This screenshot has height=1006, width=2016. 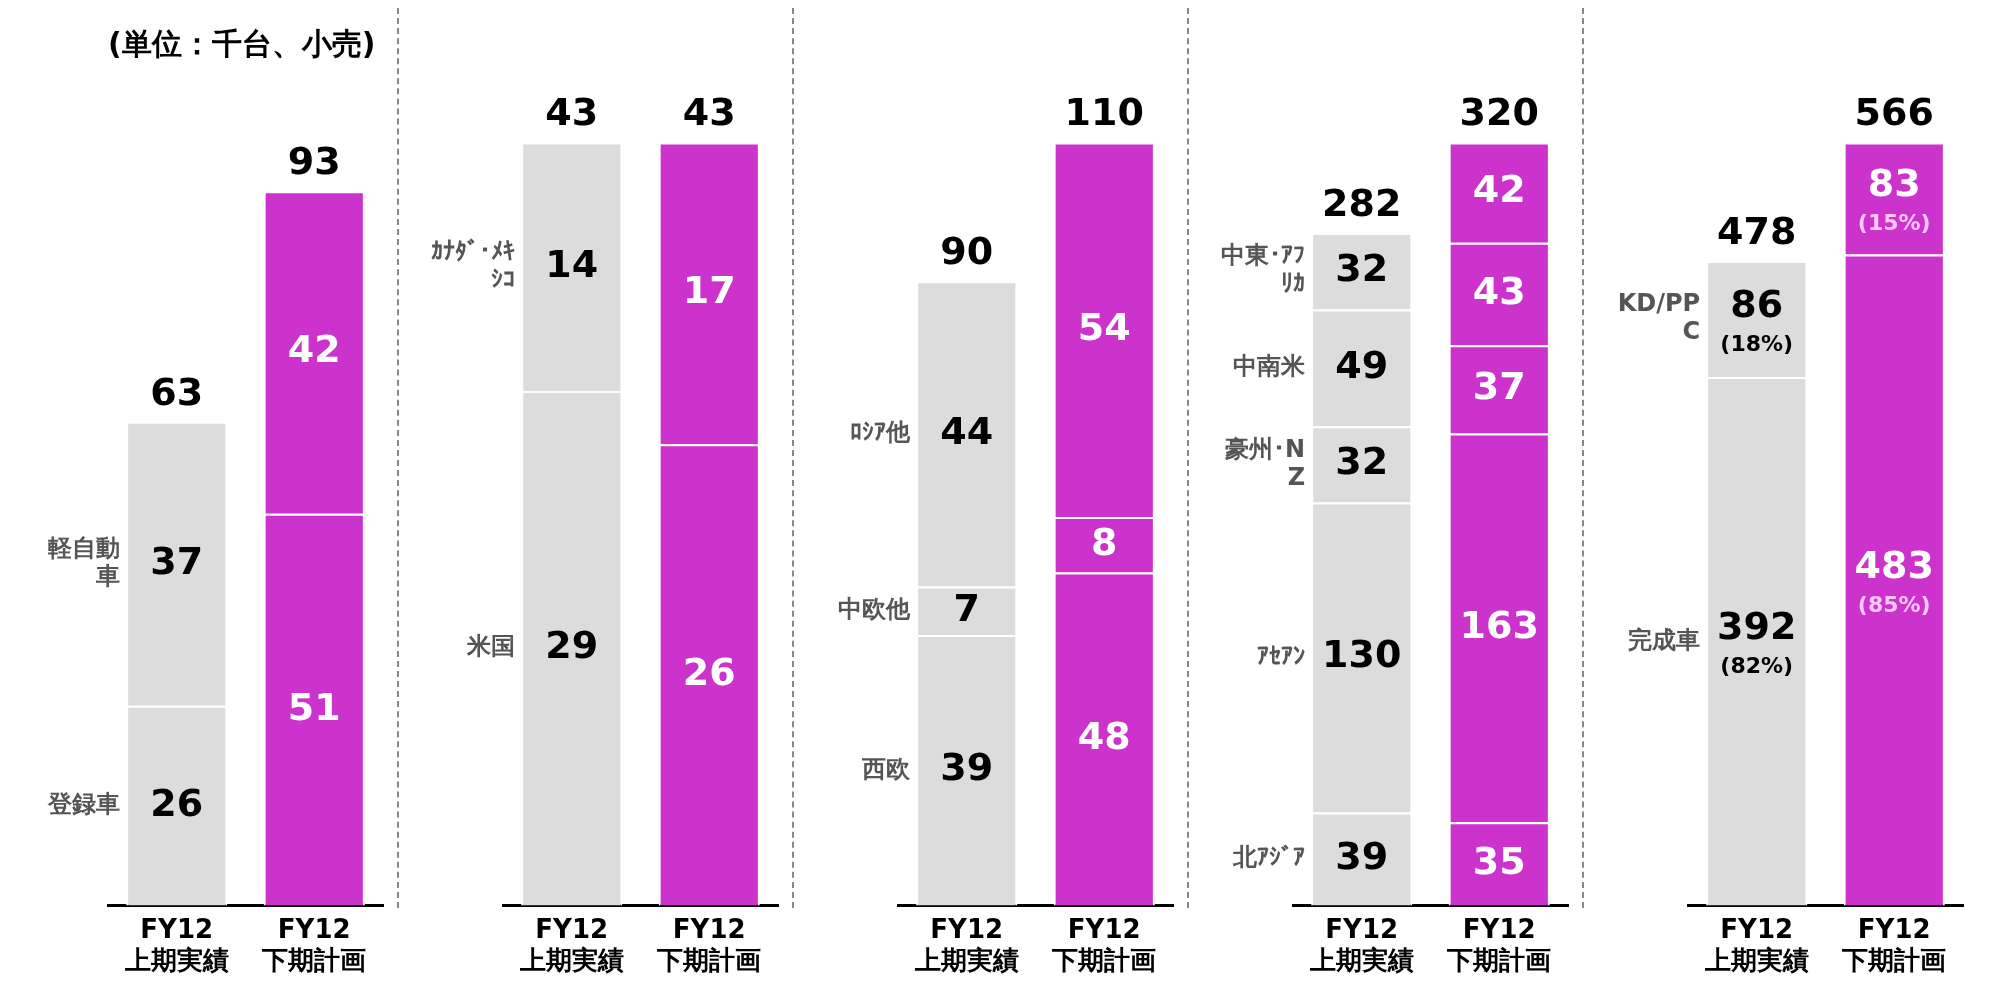 What do you see at coordinates (84, 803) in the screenshot?
I see `series-label: 登録車` at bounding box center [84, 803].